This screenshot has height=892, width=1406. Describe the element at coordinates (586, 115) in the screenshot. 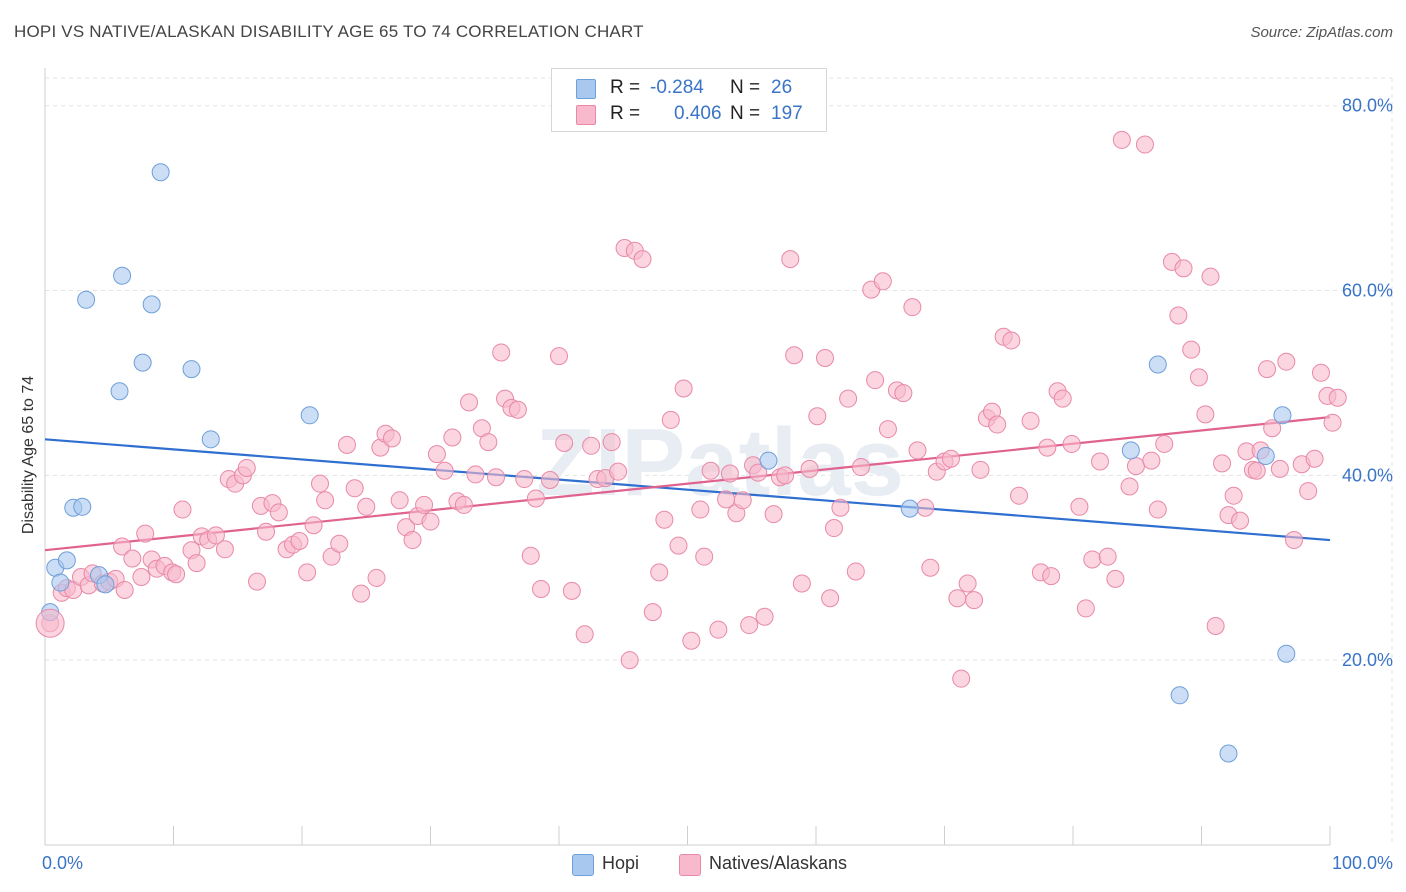

I see `natives-swatch` at that location.